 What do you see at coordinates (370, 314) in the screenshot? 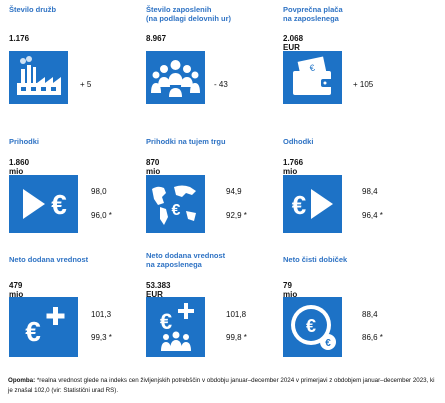
I see `tile-index: 88,4` at bounding box center [370, 314].